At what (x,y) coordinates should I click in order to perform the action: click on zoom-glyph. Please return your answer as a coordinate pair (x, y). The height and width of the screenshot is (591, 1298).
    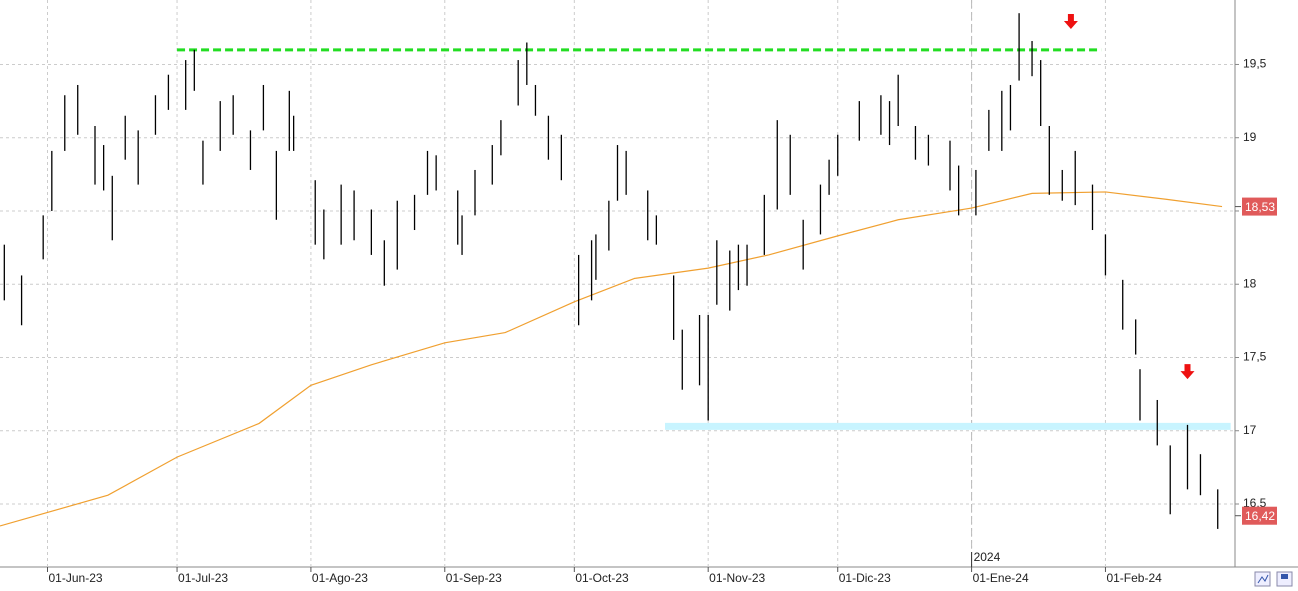
    Looking at the image, I should click on (1263, 579).